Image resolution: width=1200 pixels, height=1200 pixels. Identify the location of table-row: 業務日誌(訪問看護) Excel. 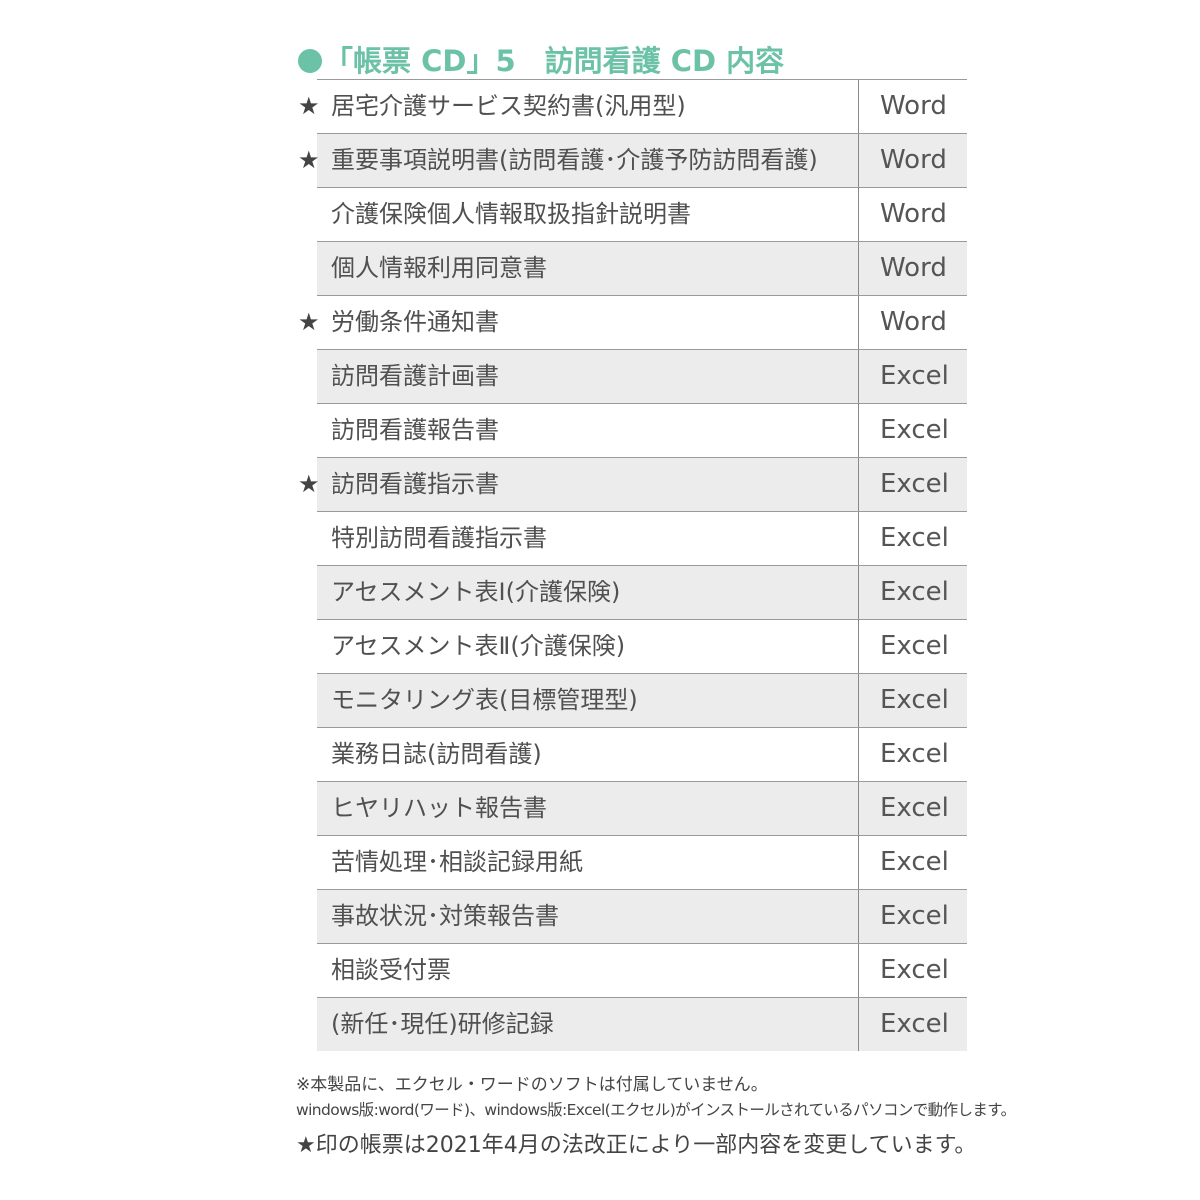
(642, 754).